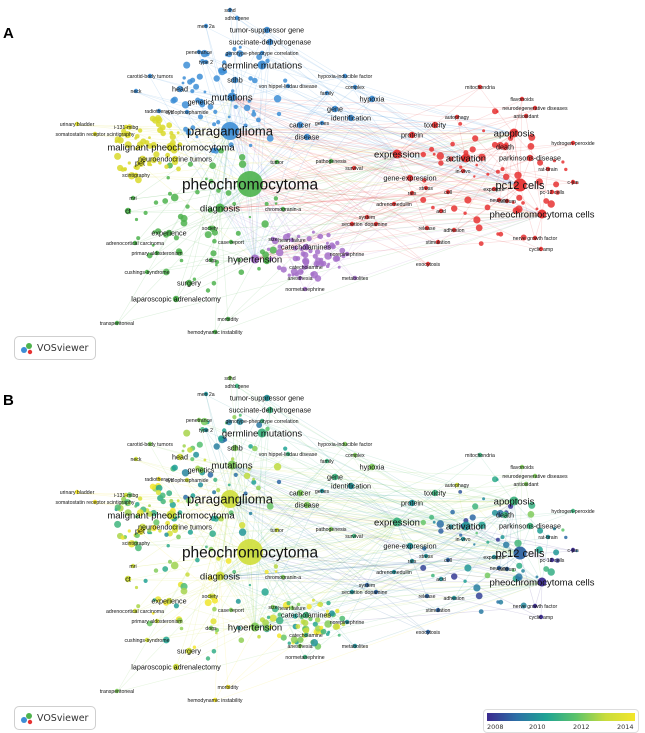 The height and width of the screenshot is (733, 645). Describe the element at coordinates (463, 172) in the screenshot. I see `keyword-label: in-vivo` at that location.